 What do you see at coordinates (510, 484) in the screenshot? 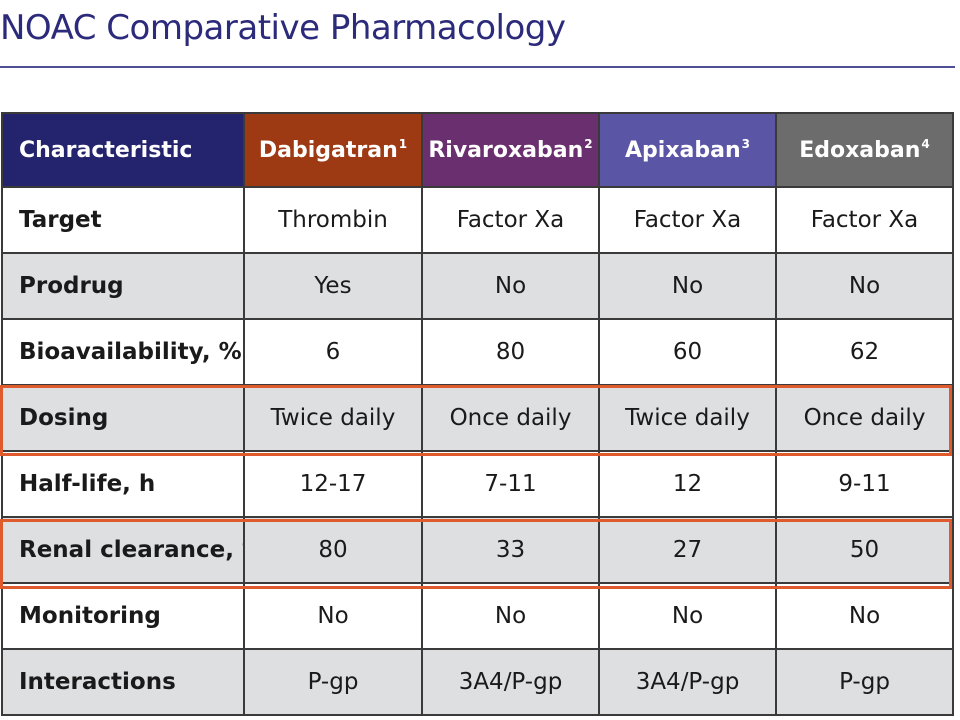
I see `cell-rivaroxaban: 7-11` at bounding box center [510, 484].